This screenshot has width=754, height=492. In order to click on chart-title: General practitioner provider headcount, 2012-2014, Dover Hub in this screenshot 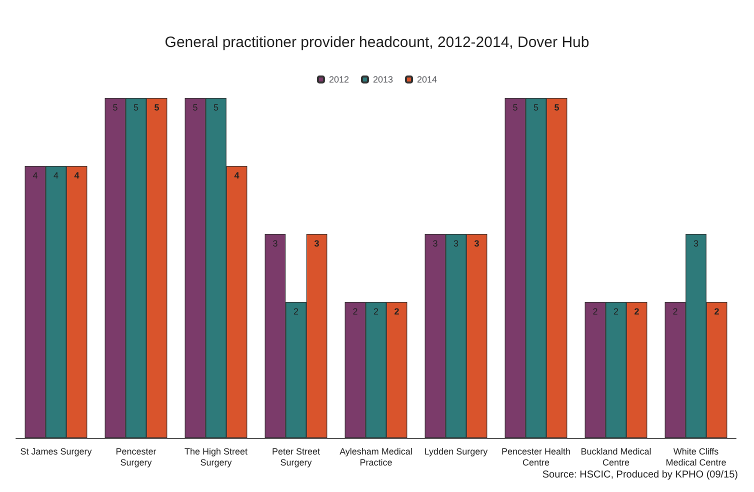, I will do `click(377, 42)`.